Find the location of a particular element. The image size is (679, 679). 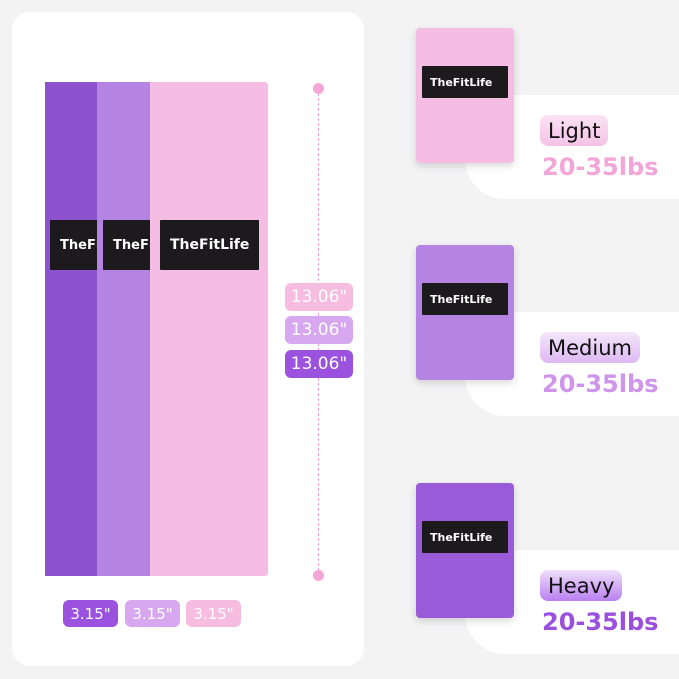

heavy-band: TheFitLife is located at coordinates (75, 329).